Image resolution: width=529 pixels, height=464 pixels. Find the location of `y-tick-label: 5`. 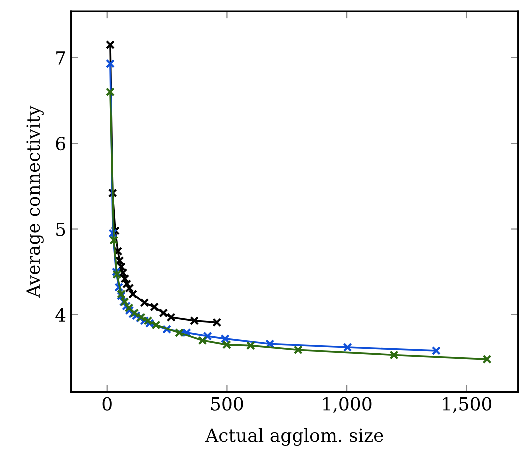

y-tick-label: 5 is located at coordinates (61, 229).